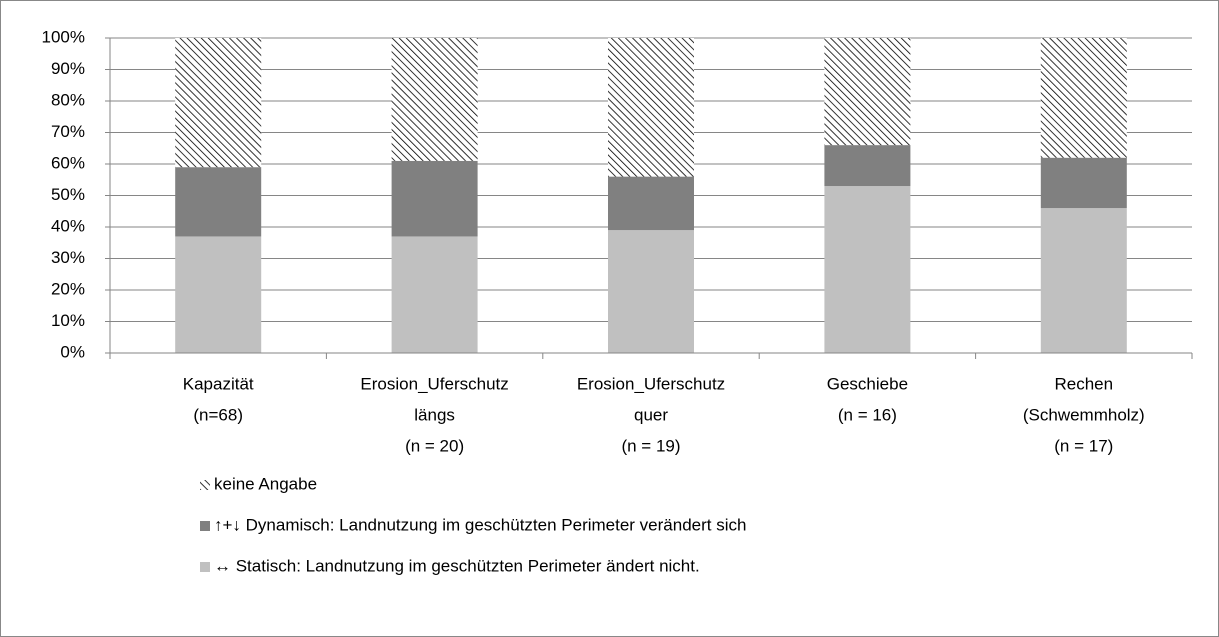 The width and height of the screenshot is (1219, 637). Describe the element at coordinates (218, 383) in the screenshot. I see `x-tick-label: Kapazität` at that location.